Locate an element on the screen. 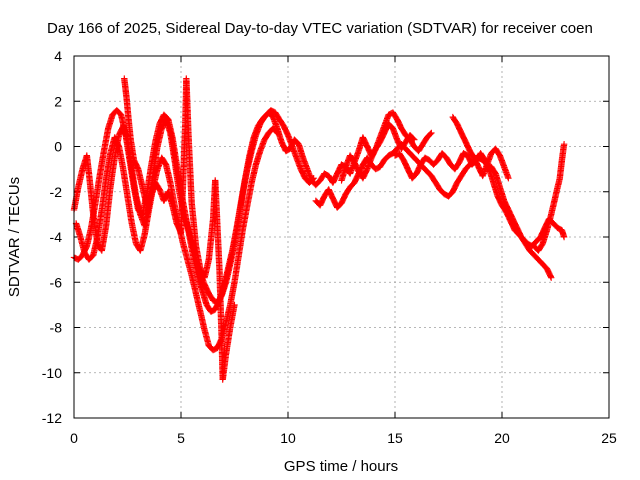 The width and height of the screenshot is (640, 480). y-axis-label: SDTVAR / TECUs is located at coordinates (14, 237).